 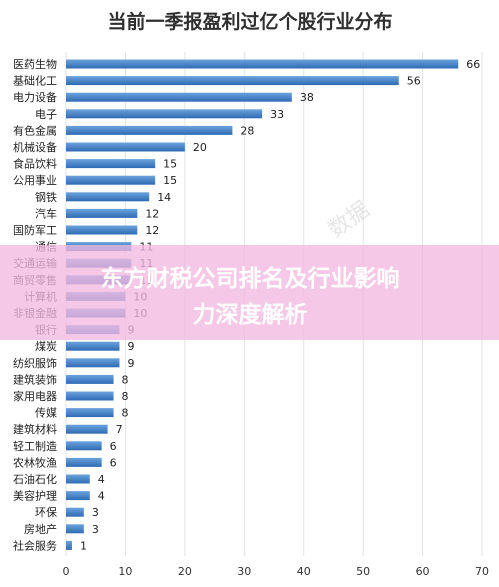 What do you see at coordinates (35, 64) in the screenshot?
I see `category-label: 医药生物` at bounding box center [35, 64].